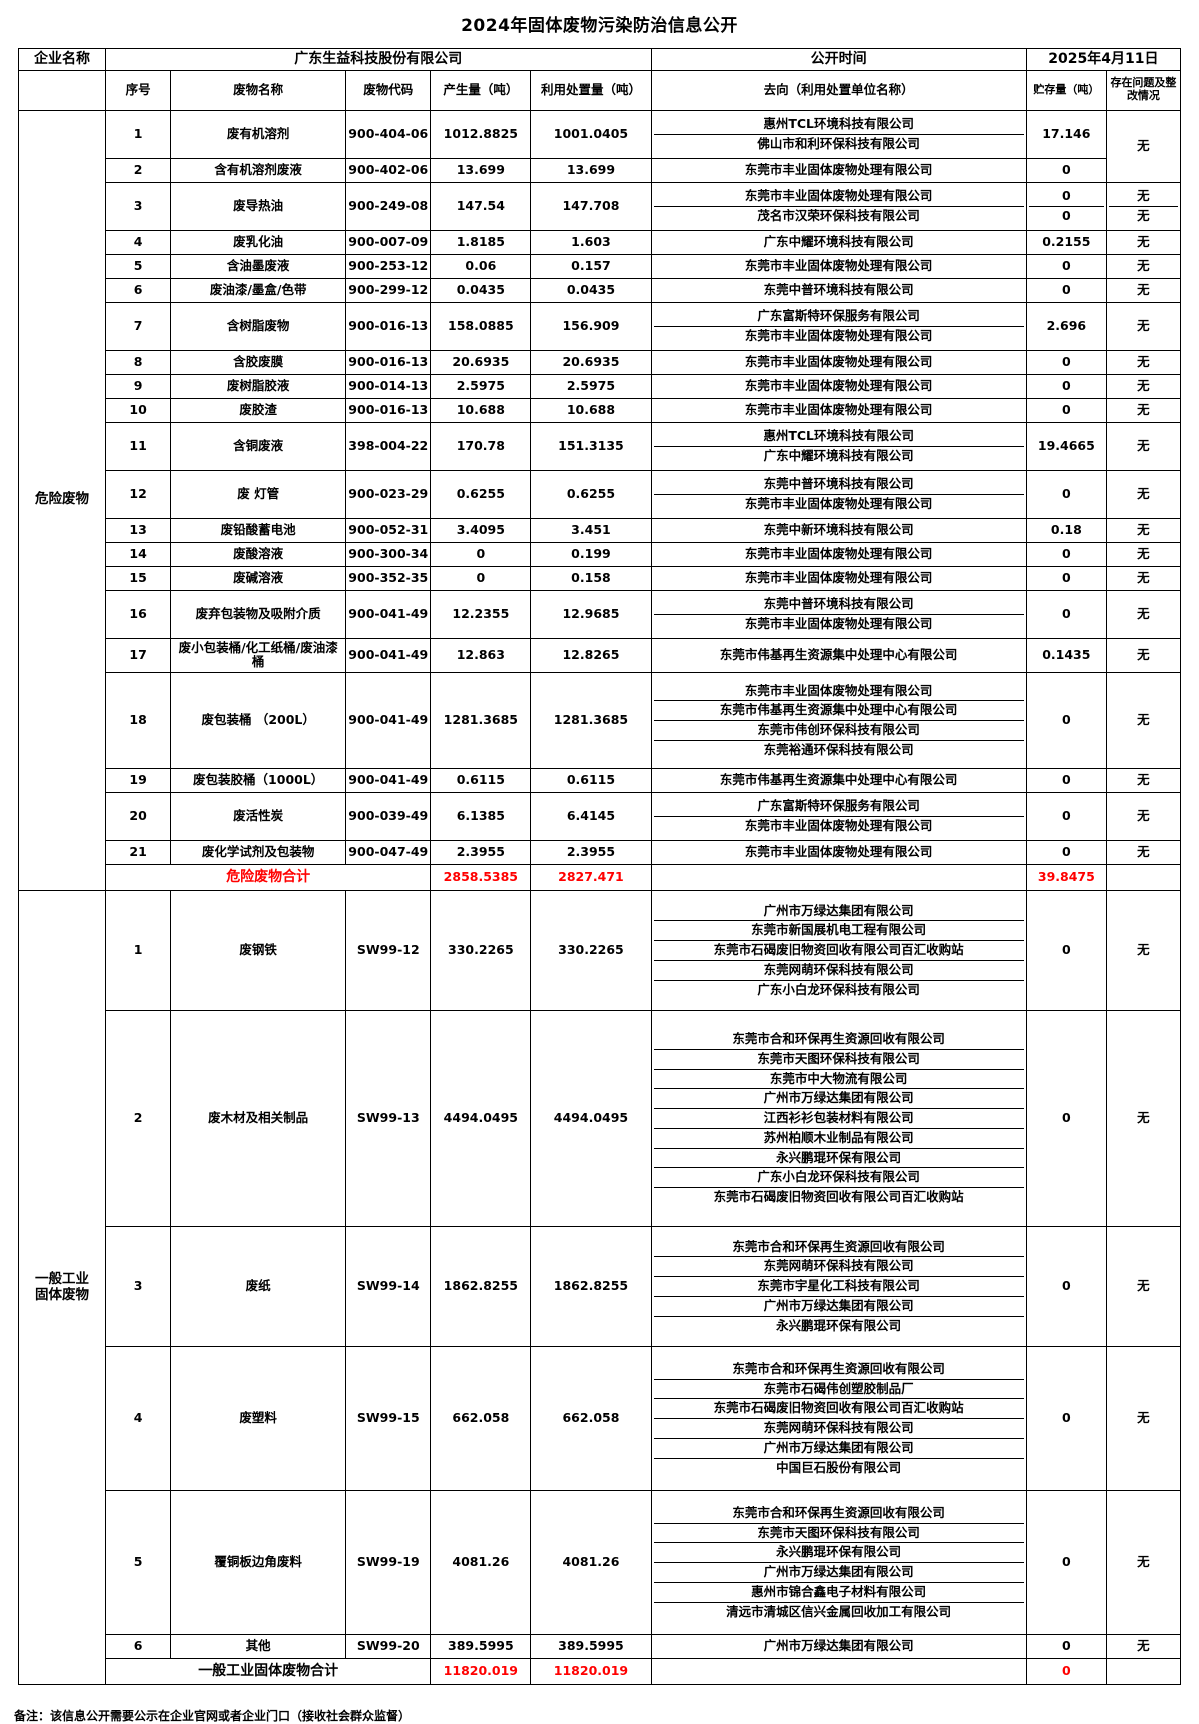 The image size is (1199, 1724). I want to click on cell-waste-code: SW99-20, so click(388, 1647).